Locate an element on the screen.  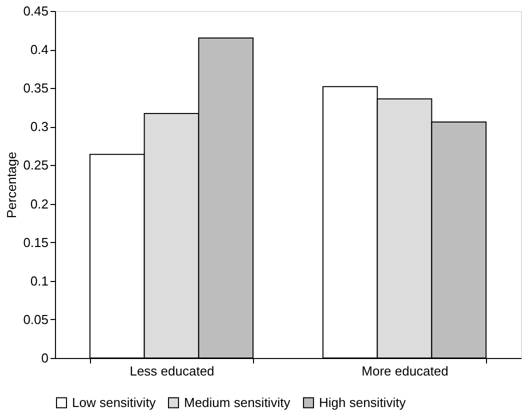
y-tick-label: 0.1 is located at coordinates (39, 280).